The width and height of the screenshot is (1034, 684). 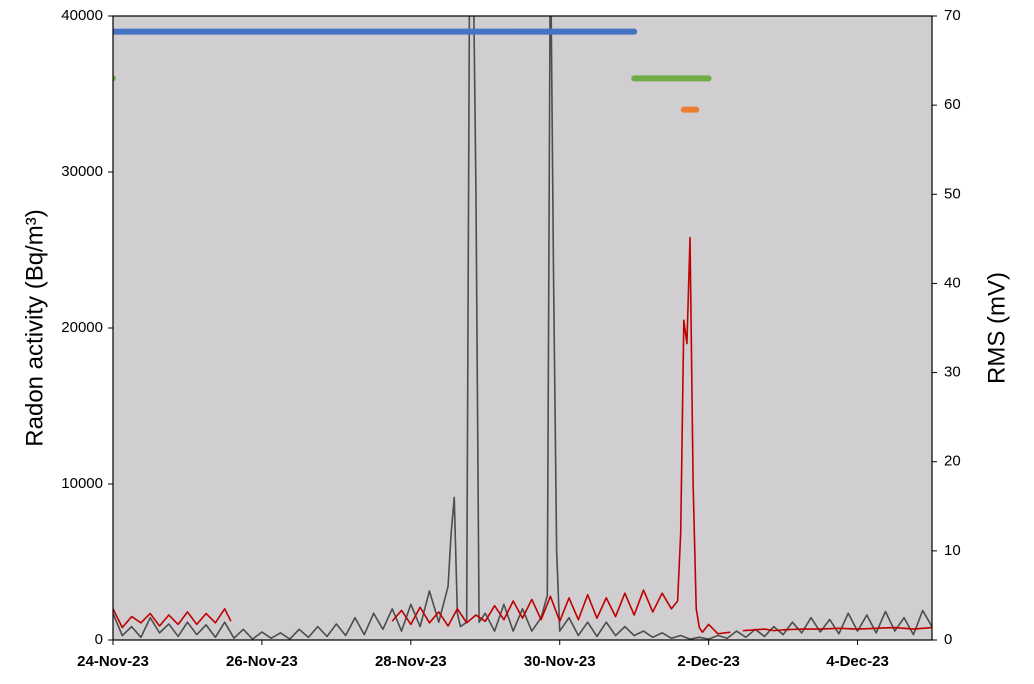 What do you see at coordinates (952, 550) in the screenshot?
I see `y2-tick-label: 10` at bounding box center [952, 550].